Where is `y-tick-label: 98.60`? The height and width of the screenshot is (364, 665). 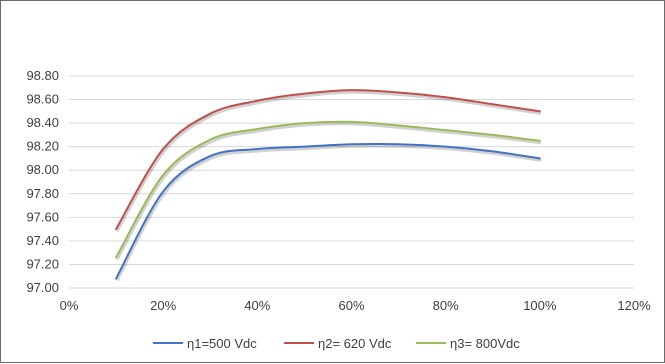
y-tick-label: 98.60 is located at coordinates (42, 99).